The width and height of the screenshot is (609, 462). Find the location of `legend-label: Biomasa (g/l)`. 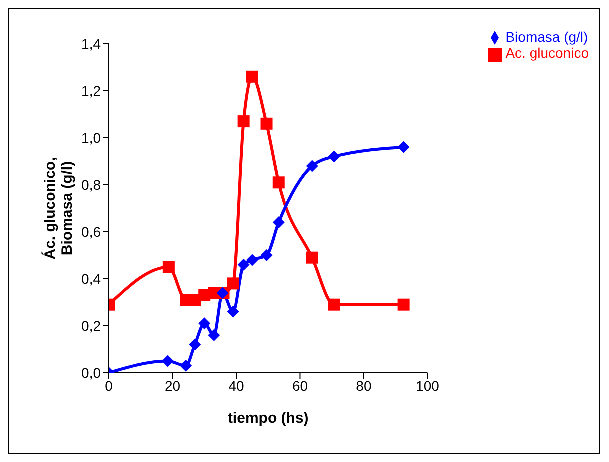

legend-label: Biomasa (g/l) is located at coordinates (547, 37).